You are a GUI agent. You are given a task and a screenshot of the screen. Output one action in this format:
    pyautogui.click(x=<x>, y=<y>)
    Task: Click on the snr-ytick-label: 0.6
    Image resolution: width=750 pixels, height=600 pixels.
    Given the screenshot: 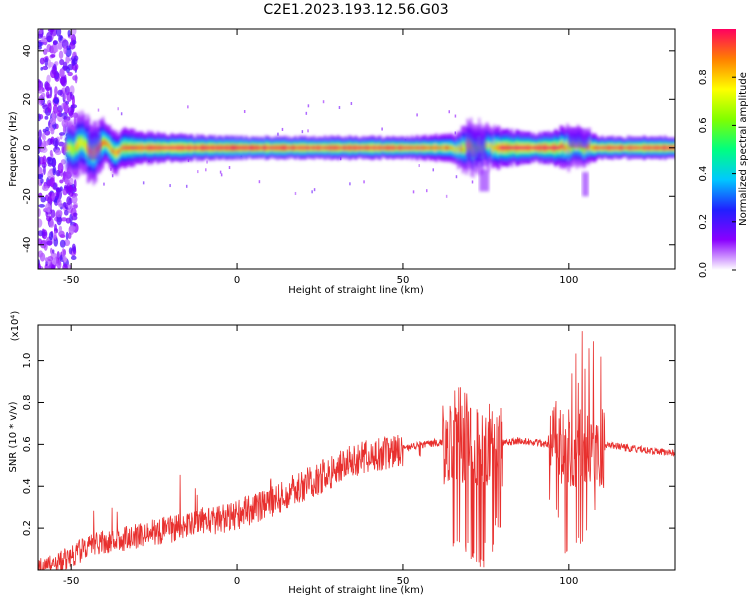 What is the action you would take?
    pyautogui.click(x=27, y=444)
    